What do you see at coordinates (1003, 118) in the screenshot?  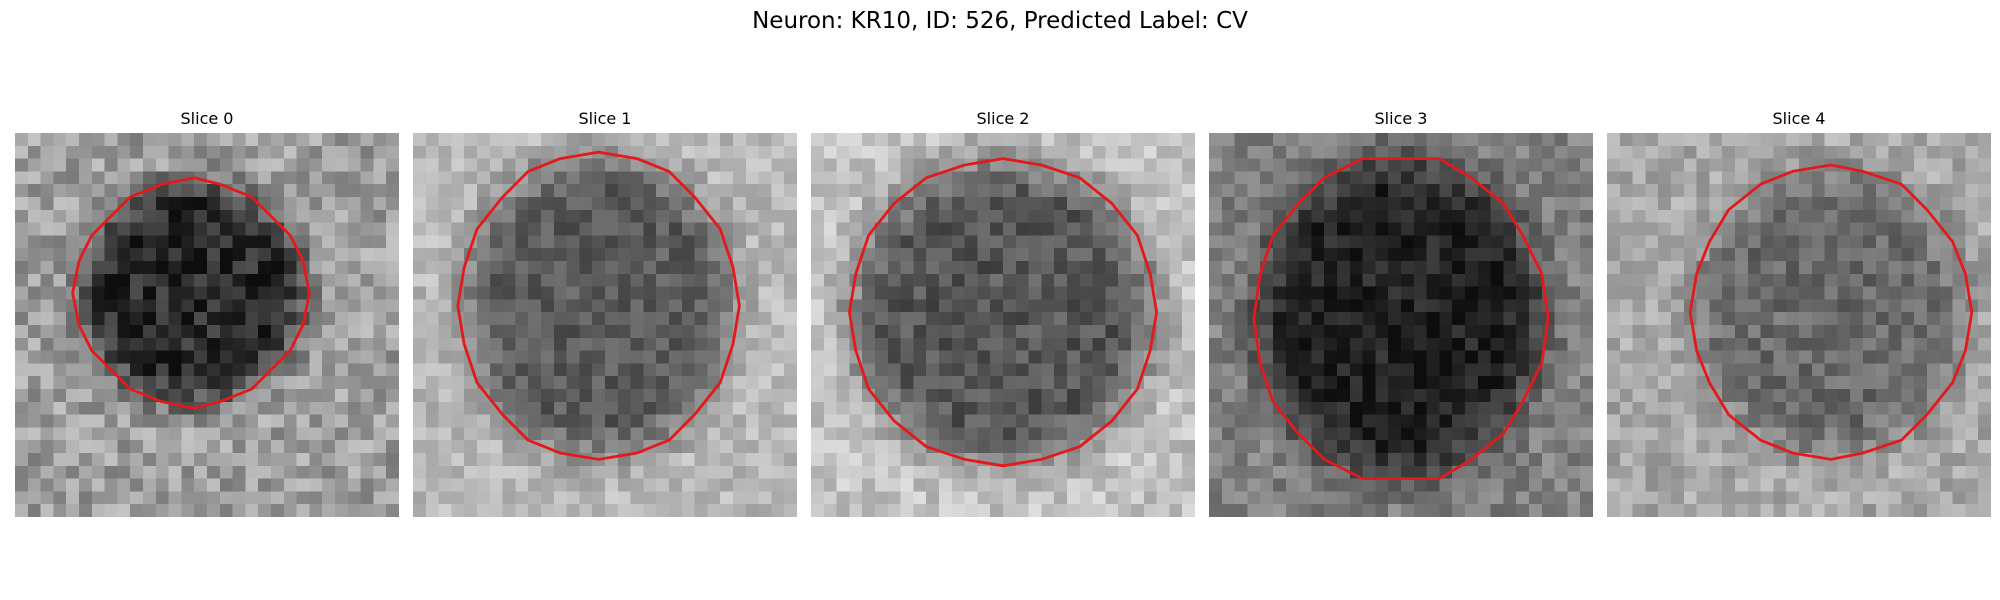 I see `slice-title-2: Slice 2` at bounding box center [1003, 118].